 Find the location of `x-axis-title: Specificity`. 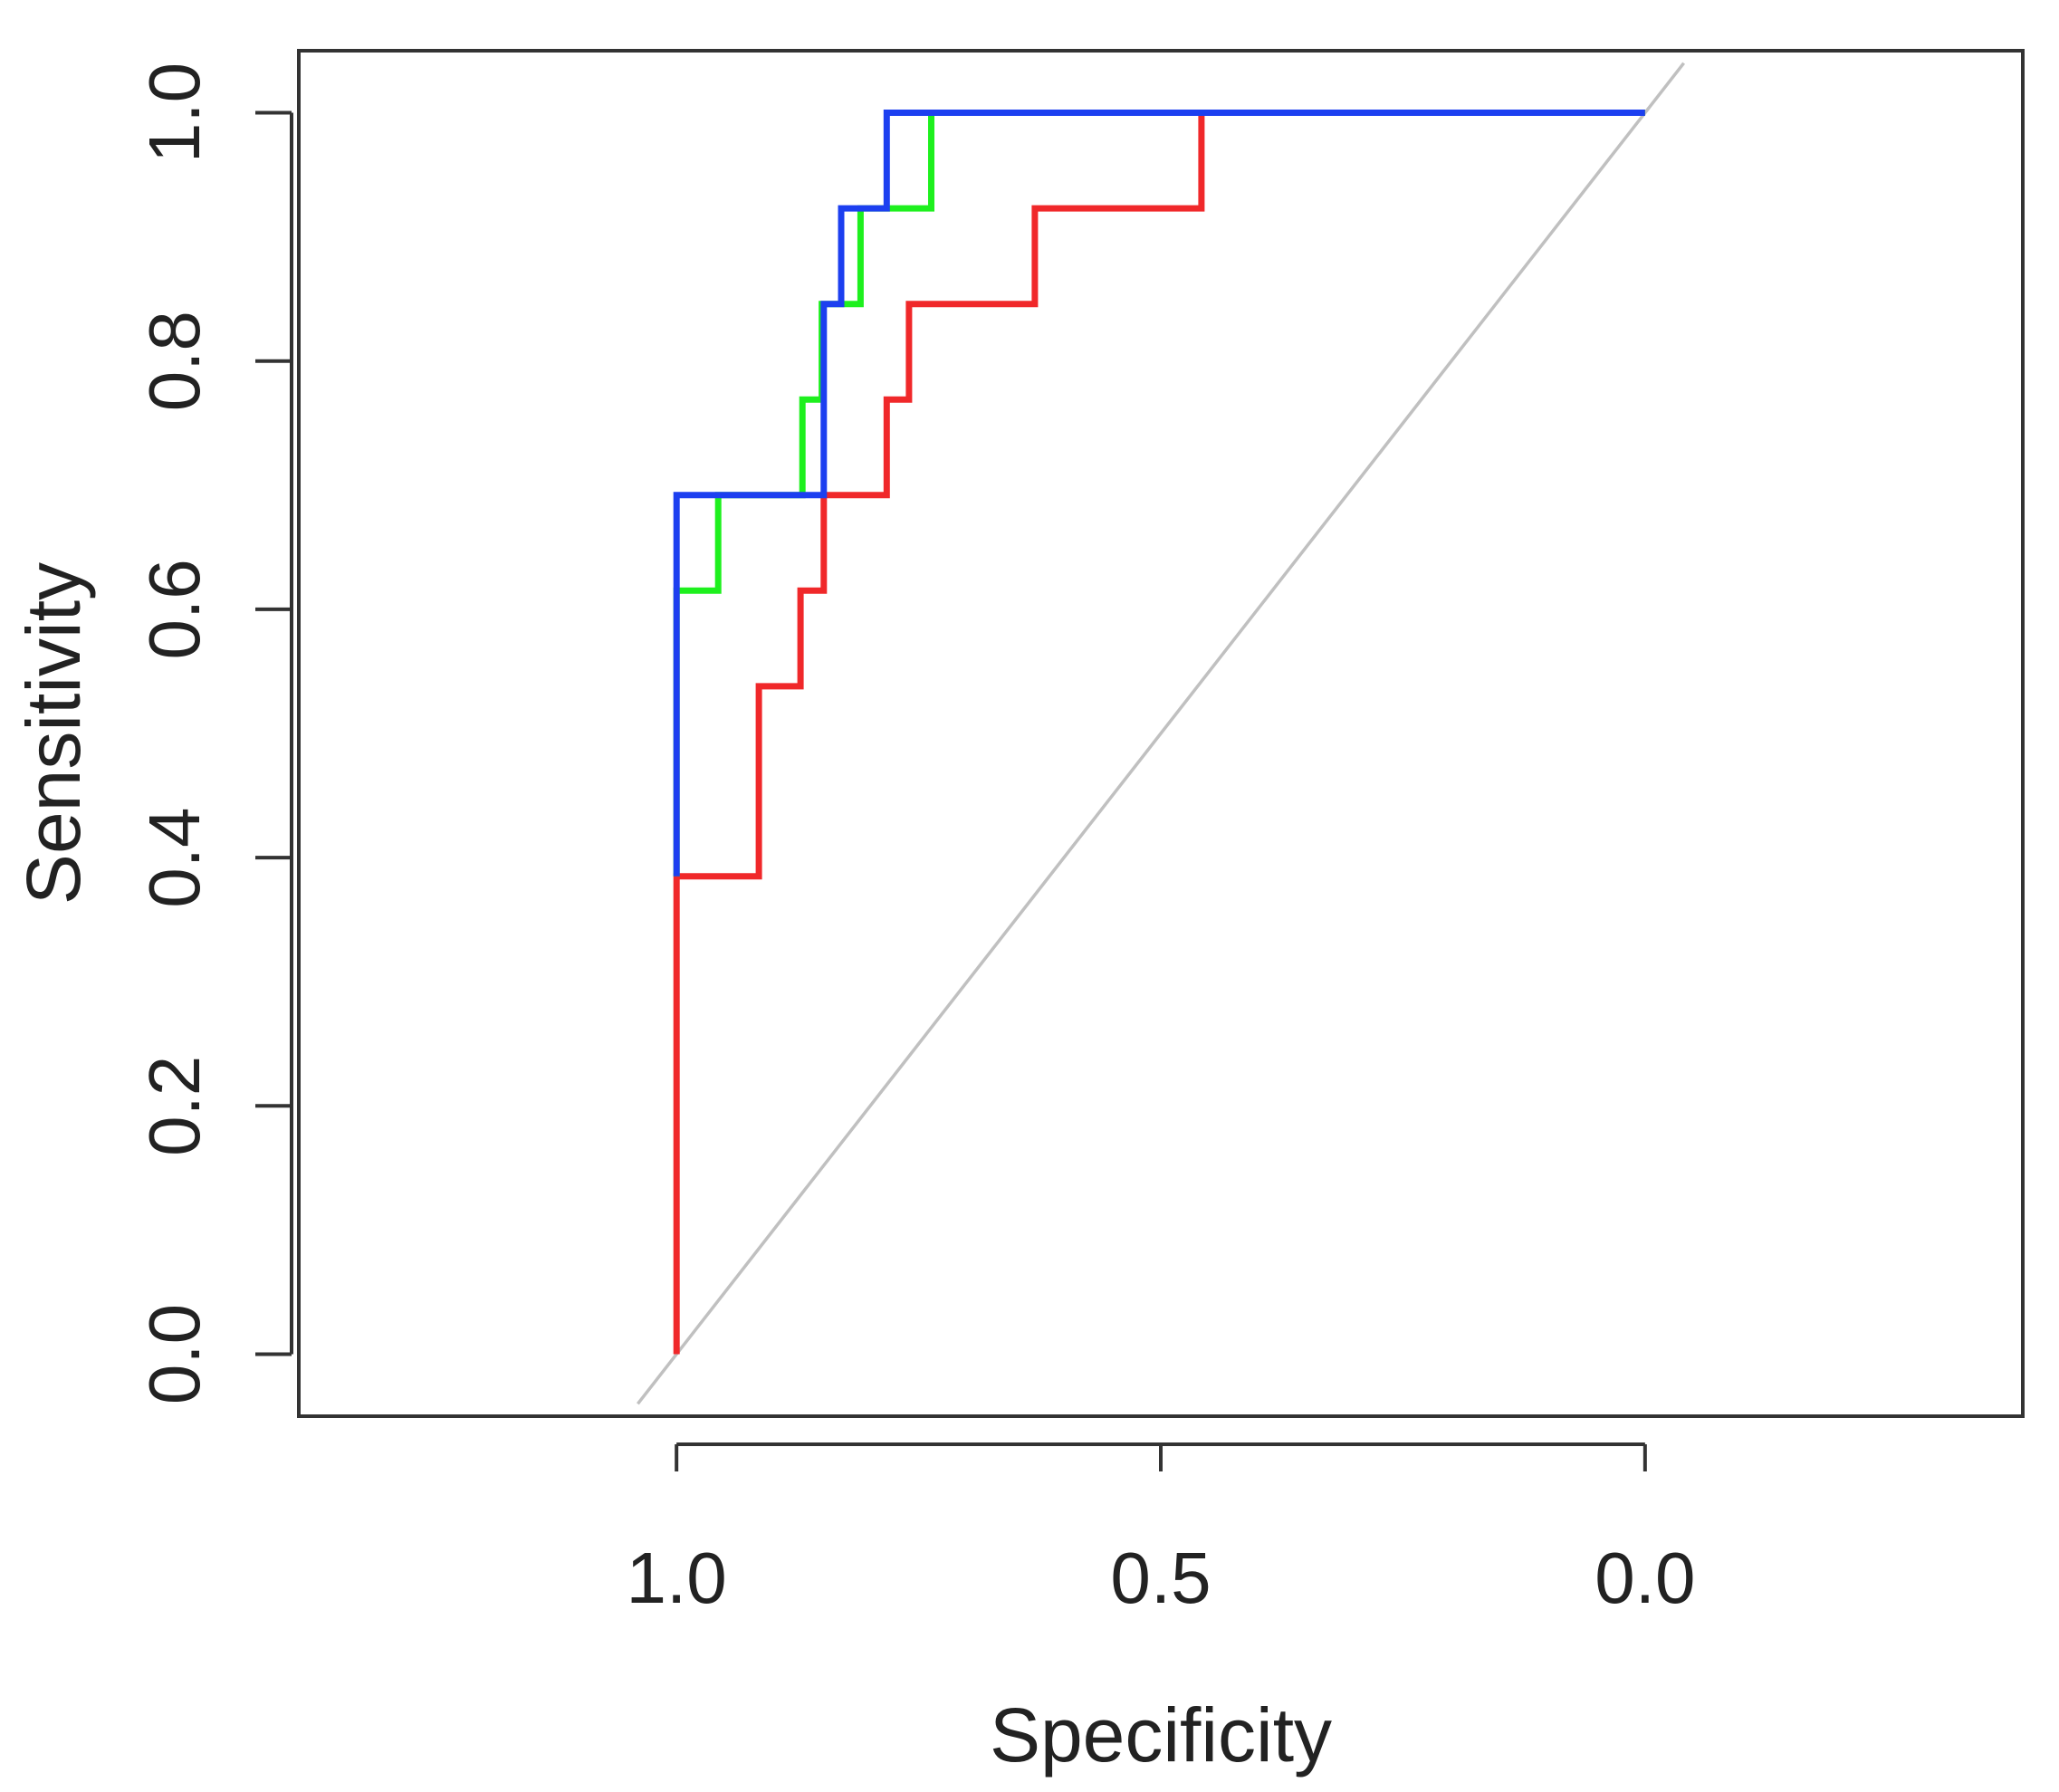

x-axis-title: Specificity is located at coordinates (1161, 1735).